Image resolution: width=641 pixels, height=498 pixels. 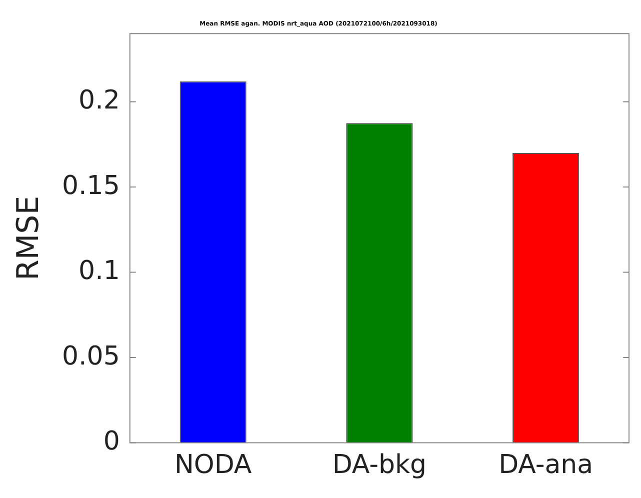 What do you see at coordinates (546, 465) in the screenshot?
I see `x-tick-label: DA-ana` at bounding box center [546, 465].